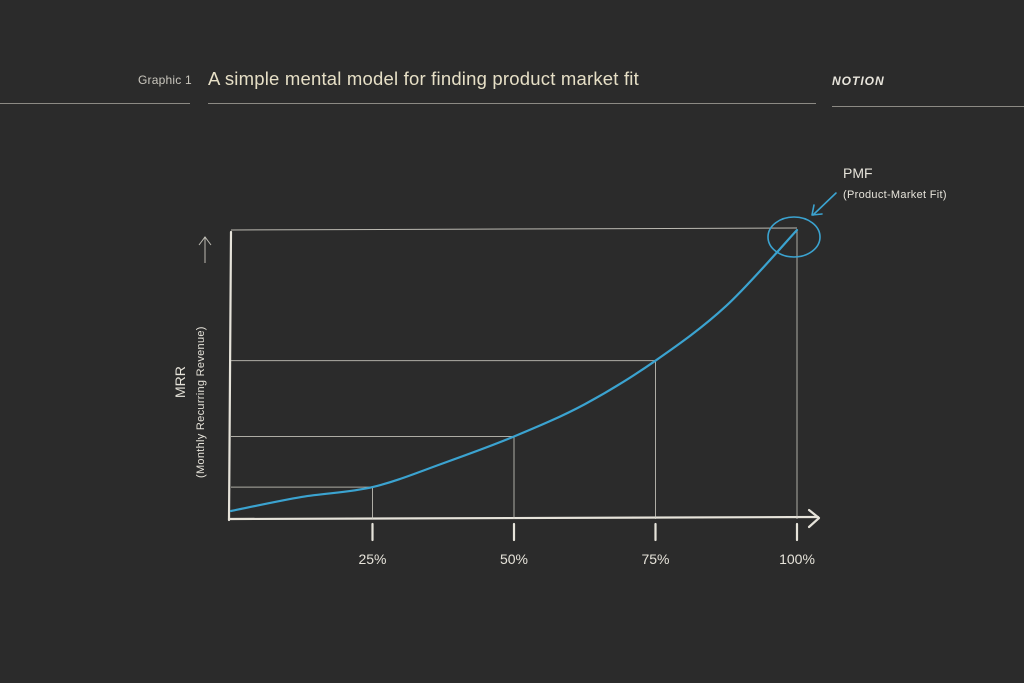 This screenshot has height=683, width=1024. I want to click on pmf-circle-marker, so click(794, 237).